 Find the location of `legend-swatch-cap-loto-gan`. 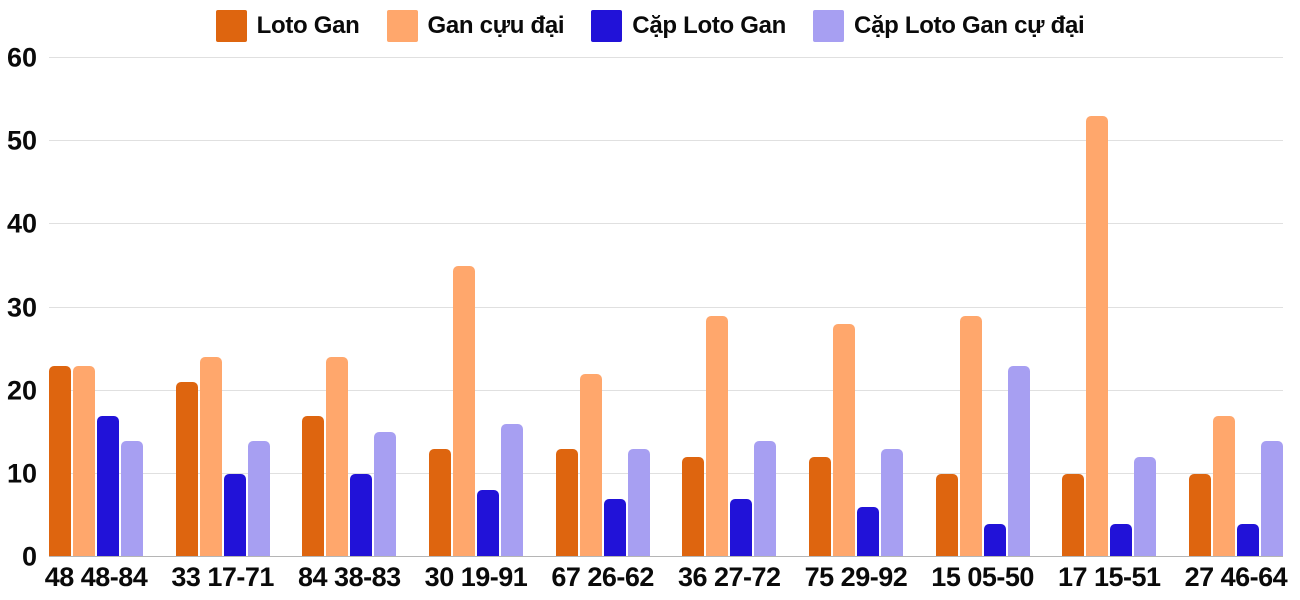

legend-swatch-cap-loto-gan is located at coordinates (607, 26).